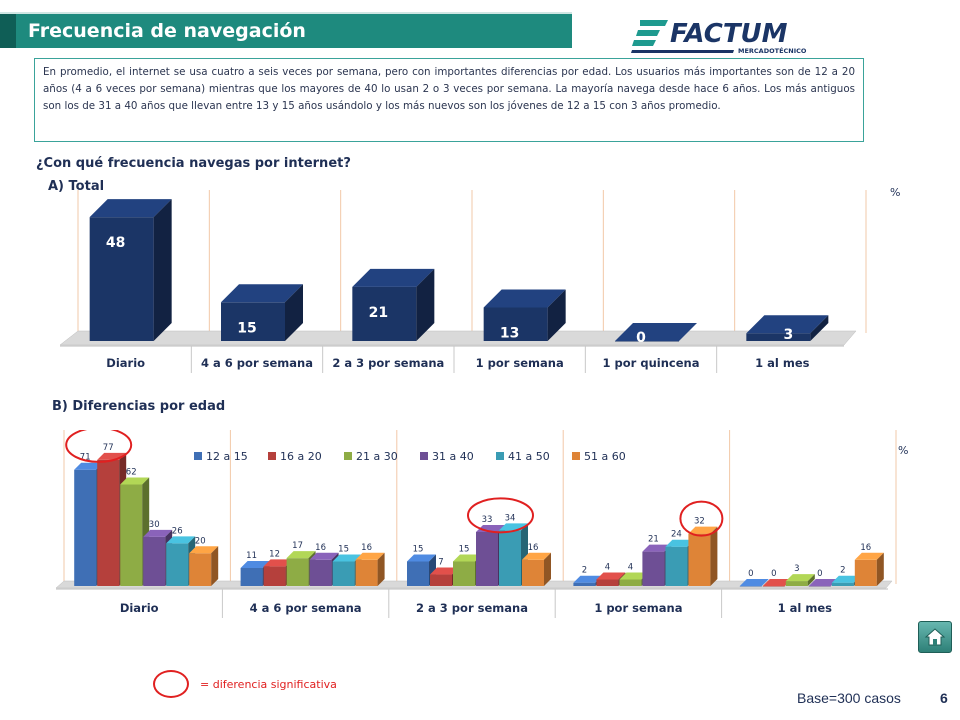  Describe the element at coordinates (842, 571) in the screenshot. I see `age-bar-value: 2` at that location.